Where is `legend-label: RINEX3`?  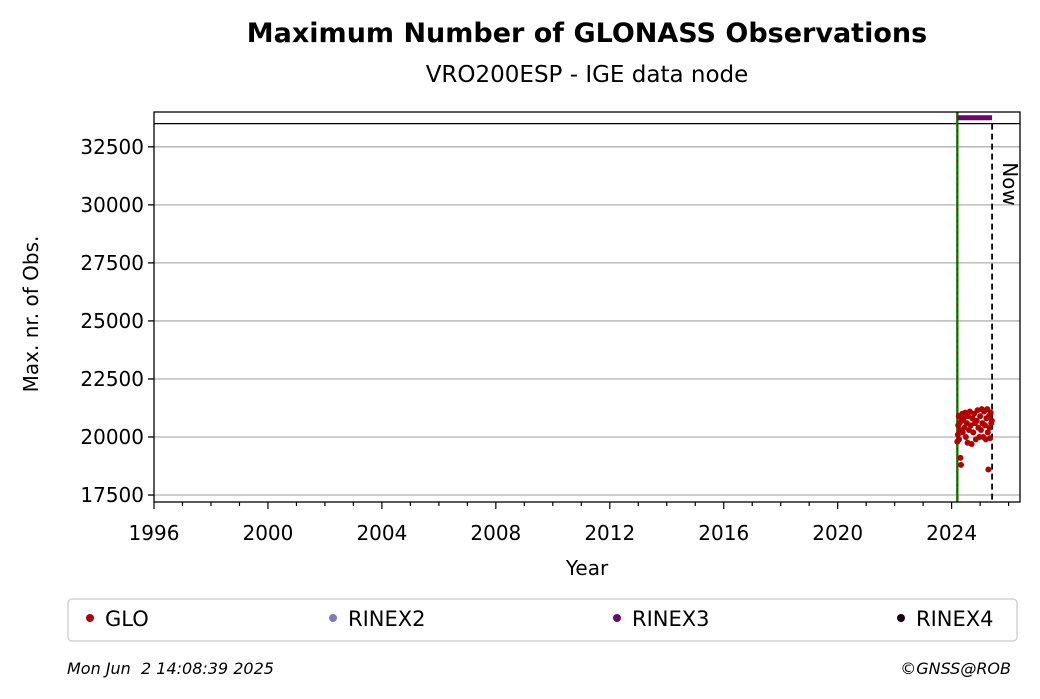
legend-label: RINEX3 is located at coordinates (671, 619).